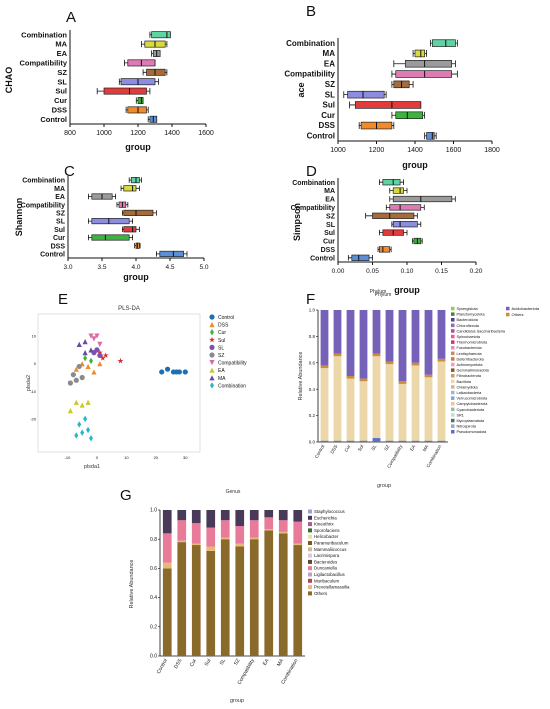 This screenshot has height=709, width=550. I want to click on panel-c-x-tick-label: 4.5, so click(169, 267).